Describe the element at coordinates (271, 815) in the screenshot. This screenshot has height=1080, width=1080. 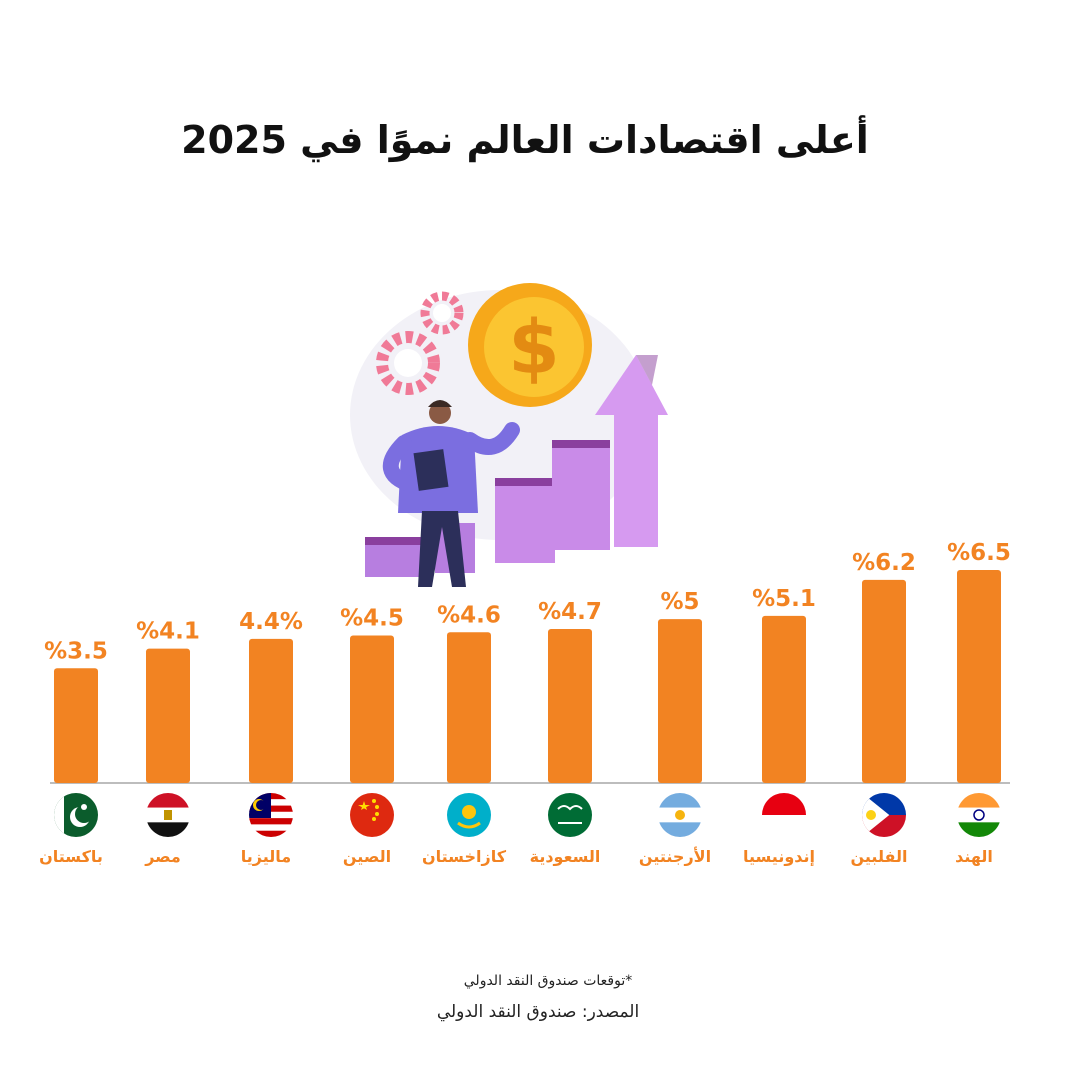
I see `malaysia-flag-icon` at that location.